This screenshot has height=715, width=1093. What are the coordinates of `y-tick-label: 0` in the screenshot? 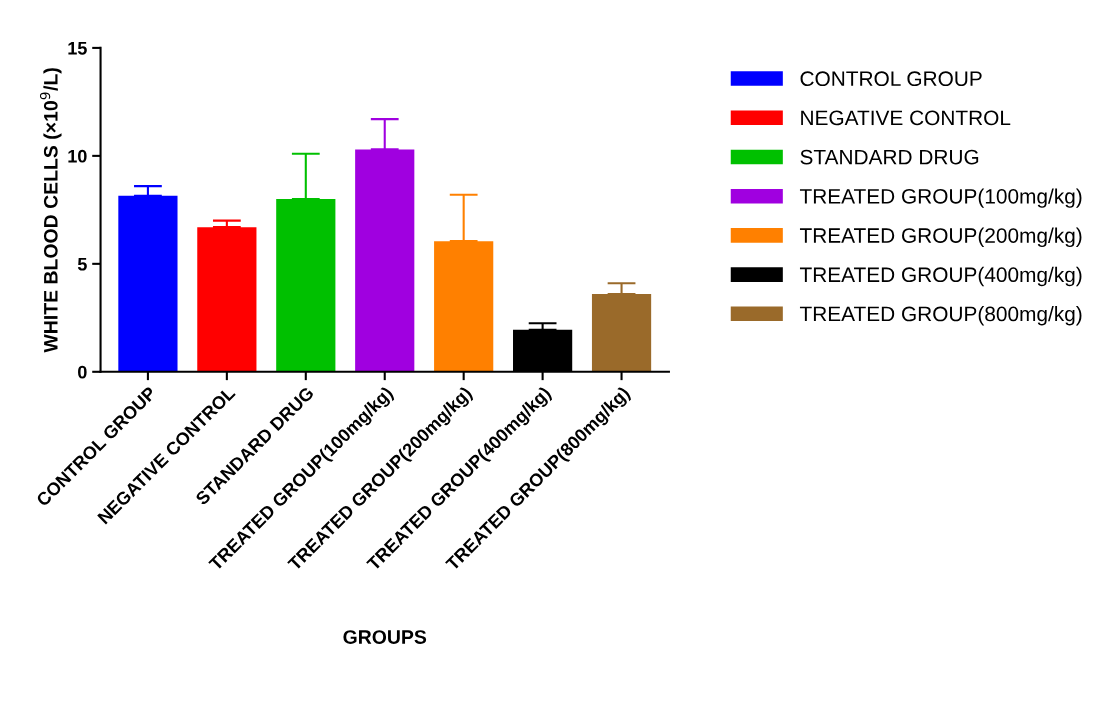 It's located at (82, 372).